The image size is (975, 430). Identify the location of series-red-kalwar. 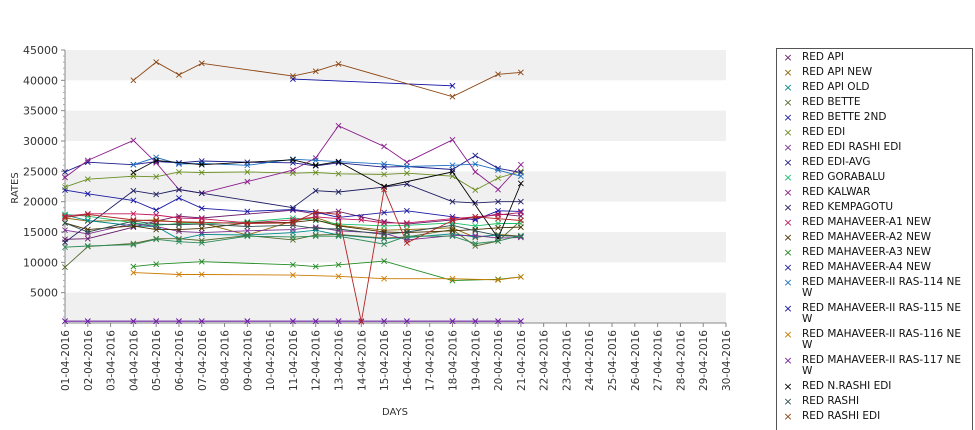
(293, 159).